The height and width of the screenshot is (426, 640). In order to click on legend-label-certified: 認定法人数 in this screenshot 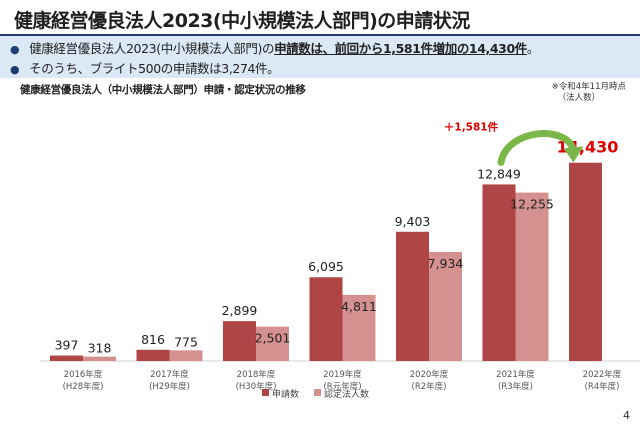, I will do `click(346, 394)`.